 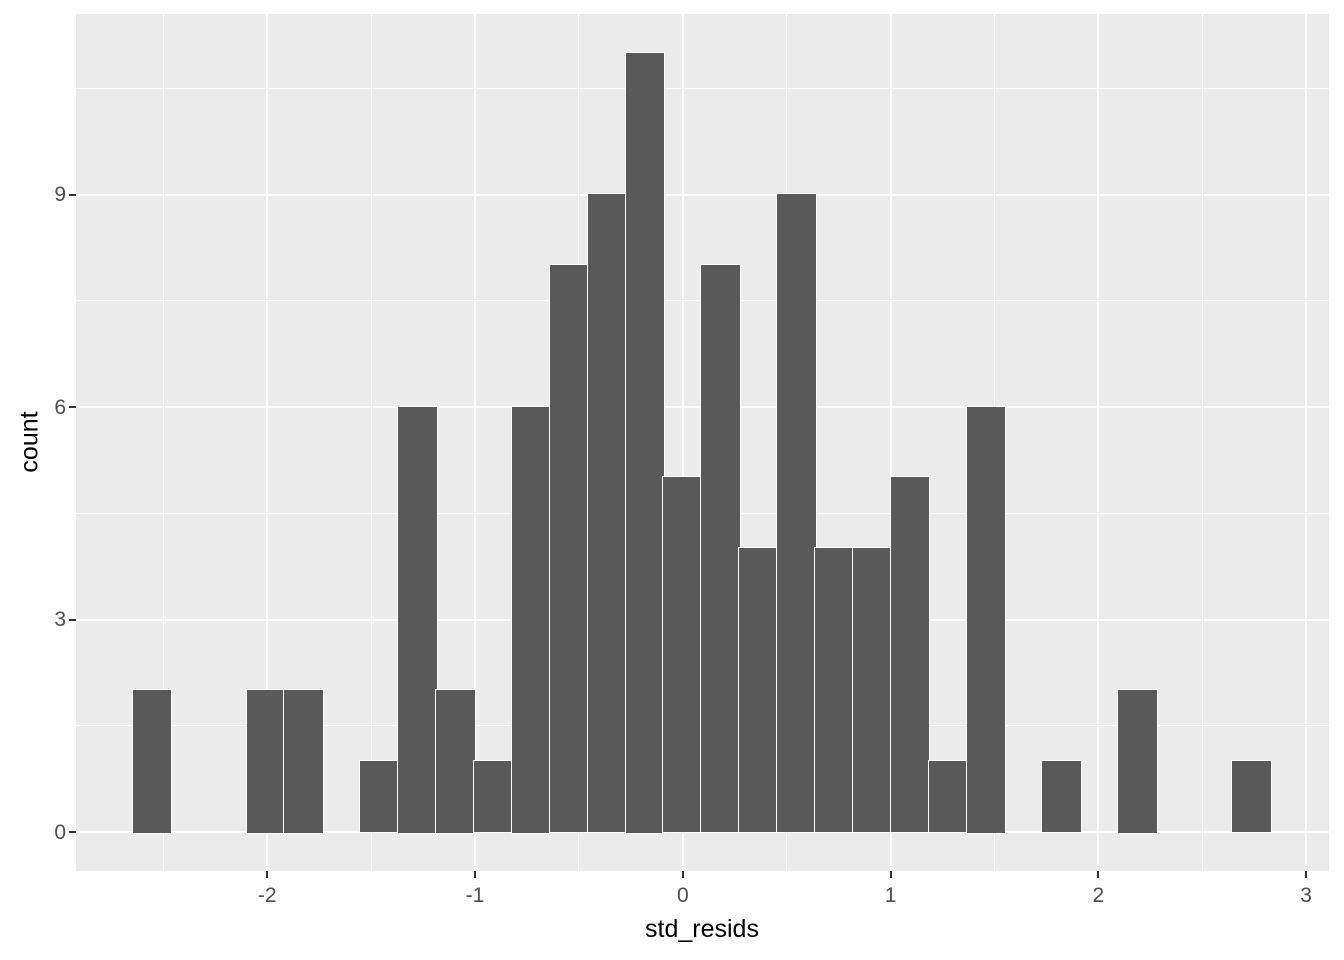 I want to click on y-tick-label: 6, so click(x=60, y=407).